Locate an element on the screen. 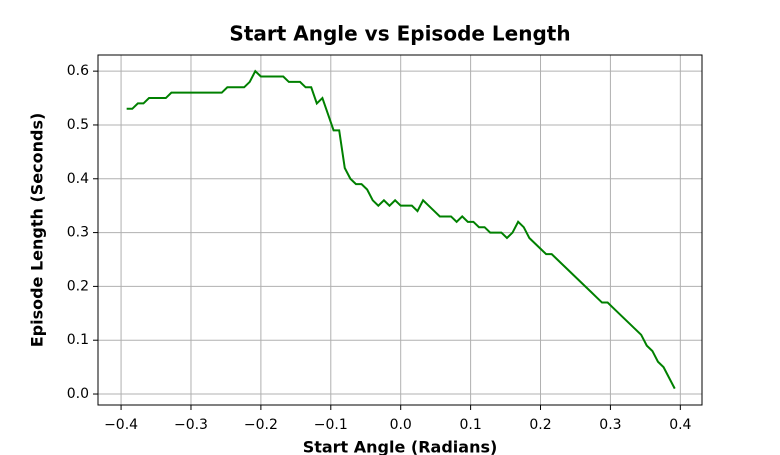 Image resolution: width=780 pixels, height=455 pixels. x-axis-label: Start Angle (Radians) is located at coordinates (400, 446).